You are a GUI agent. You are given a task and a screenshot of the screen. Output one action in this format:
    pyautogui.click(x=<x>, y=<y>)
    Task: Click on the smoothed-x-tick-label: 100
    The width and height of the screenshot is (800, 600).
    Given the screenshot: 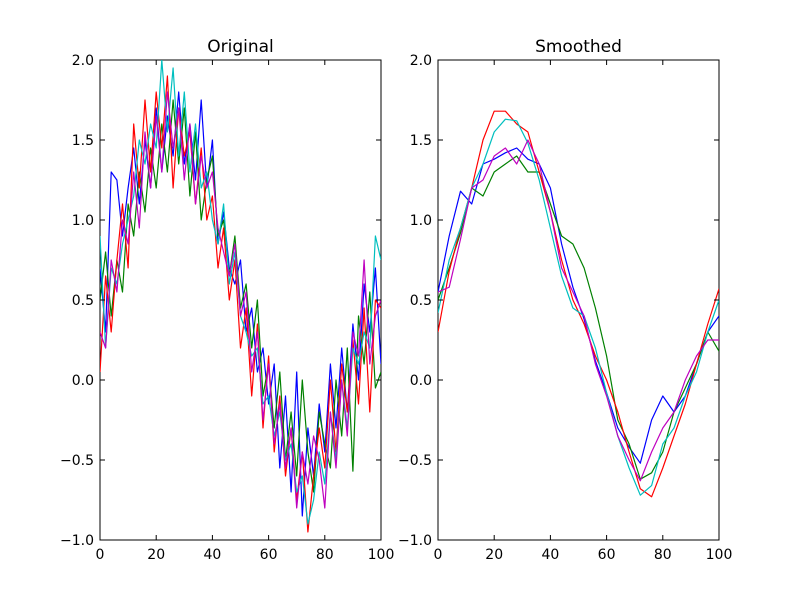 What is the action you would take?
    pyautogui.click(x=719, y=555)
    